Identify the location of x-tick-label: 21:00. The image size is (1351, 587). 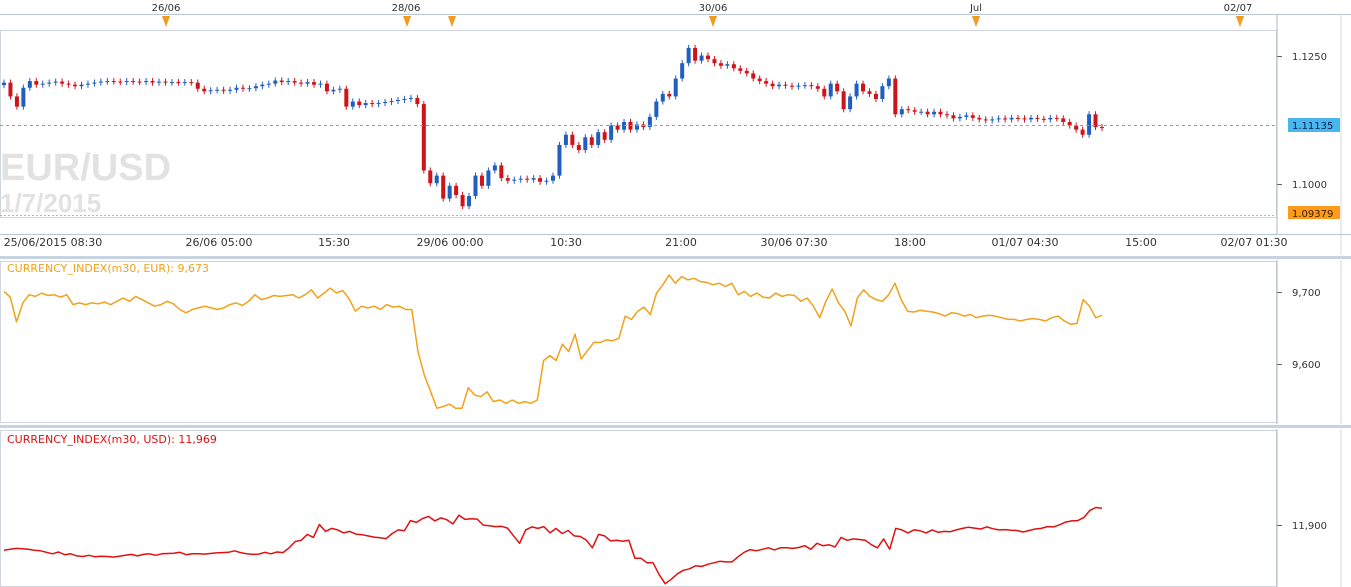
(681, 242).